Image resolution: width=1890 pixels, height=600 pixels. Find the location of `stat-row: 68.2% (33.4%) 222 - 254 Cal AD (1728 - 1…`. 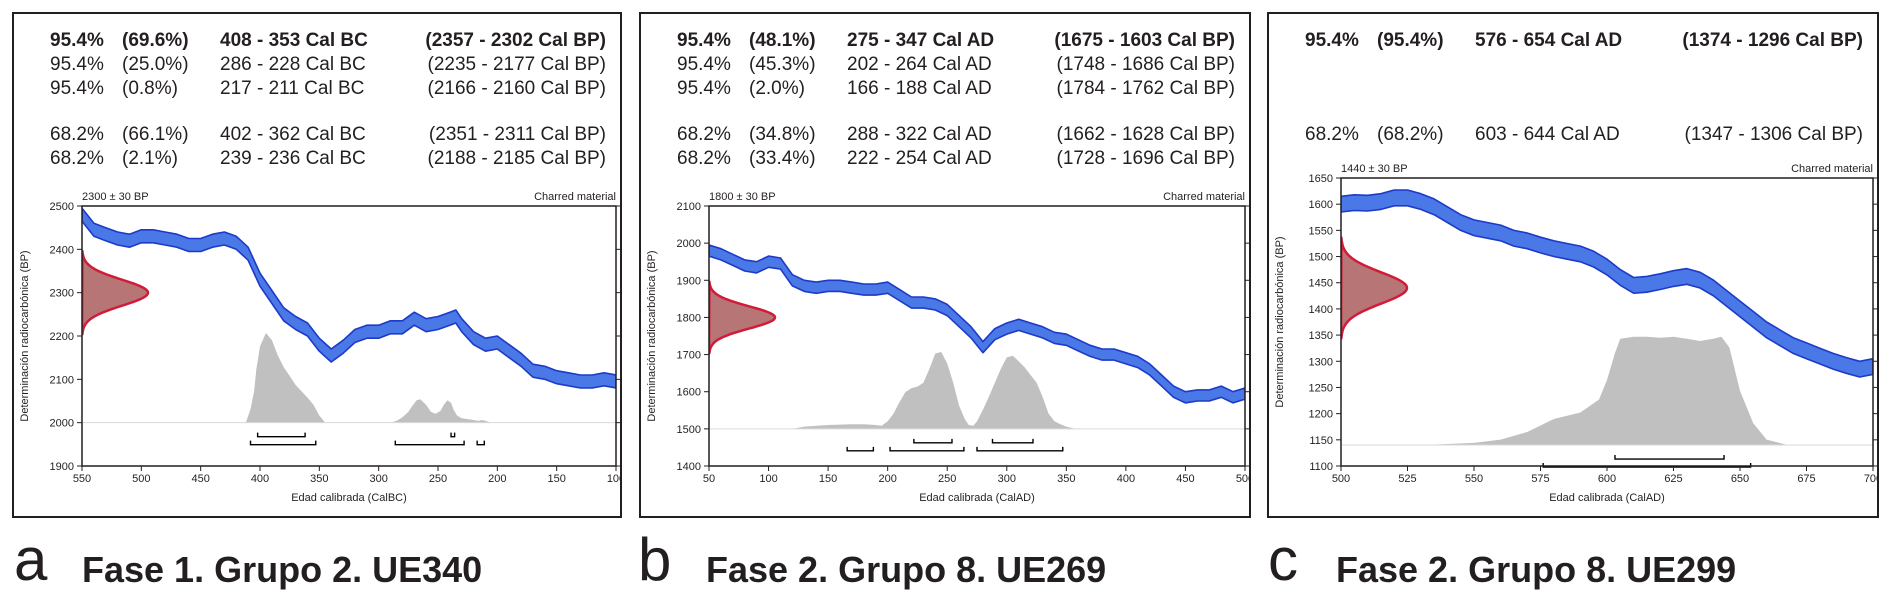

stat-row: 68.2% (33.4%) 222 - 254 Cal AD (1728 - 1… is located at coordinates (945, 160).